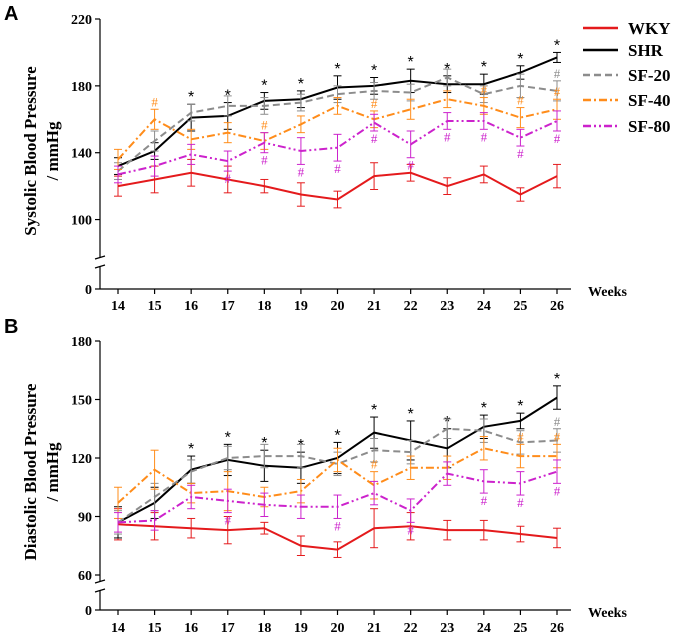 The image size is (692, 634). Describe the element at coordinates (374, 306) in the screenshot. I see `x-tick-label: 21` at that location.